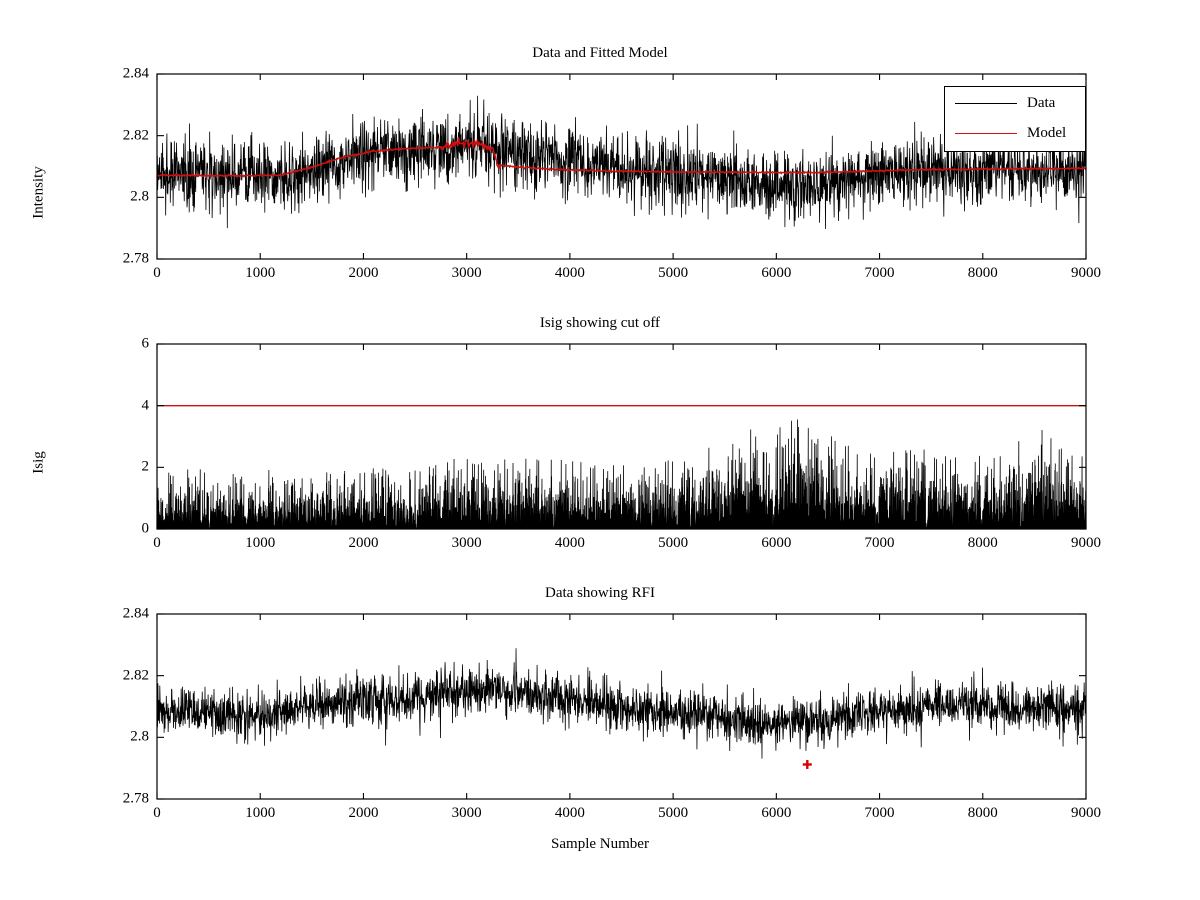 This screenshot has height=900, width=1200. Describe the element at coordinates (600, 53) in the screenshot. I see `panel-1-title: Data and Fitted Model` at that location.